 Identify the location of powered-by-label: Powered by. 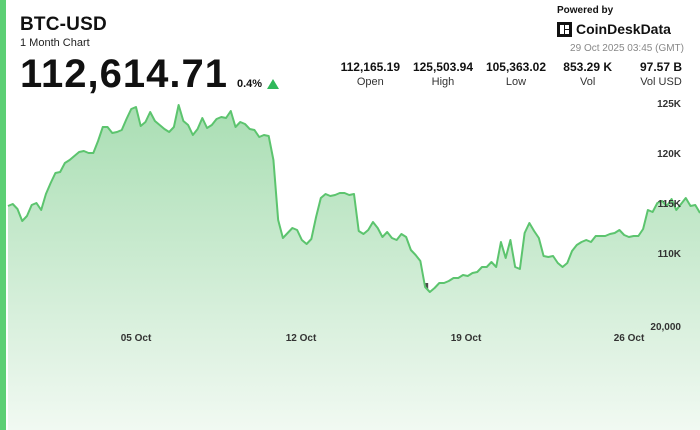
(585, 10).